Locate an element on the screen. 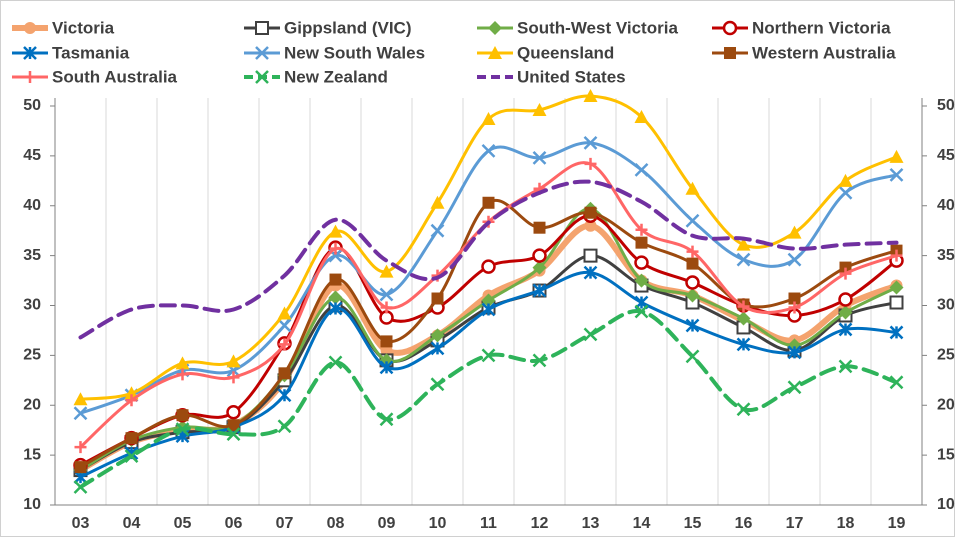 The width and height of the screenshot is (955, 537). x-tick-label: 03 is located at coordinates (81, 523).